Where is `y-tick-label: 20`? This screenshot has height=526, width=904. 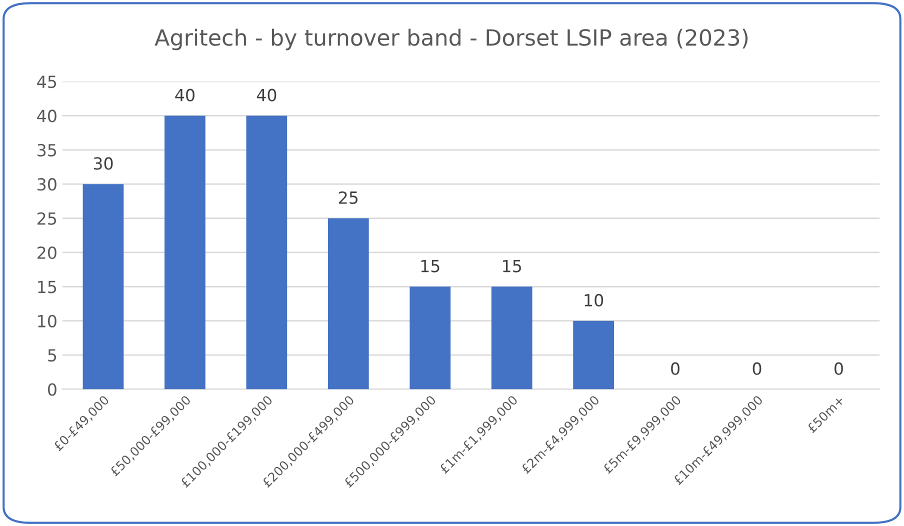 y-tick-label: 20 is located at coordinates (47, 253).